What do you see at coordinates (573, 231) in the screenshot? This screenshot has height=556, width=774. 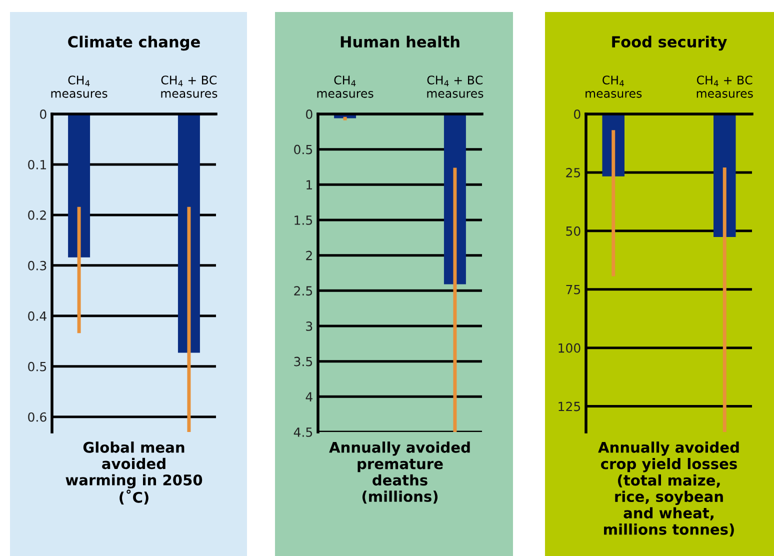 I see `y-tick-label: 50` at bounding box center [573, 231].